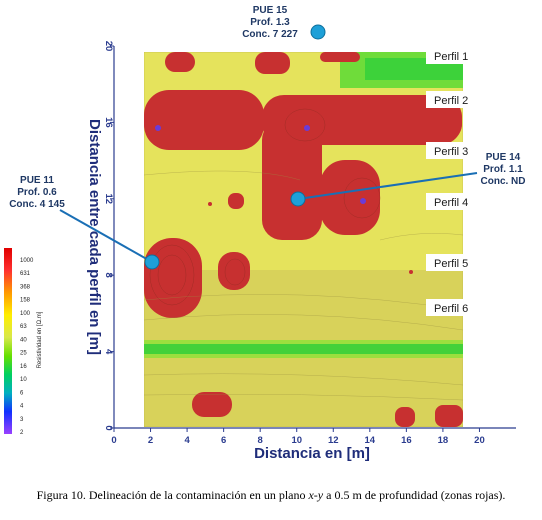 This screenshot has width=542, height=520. What do you see at coordinates (108, 352) in the screenshot?
I see `y-tick-label: 4` at bounding box center [108, 352].